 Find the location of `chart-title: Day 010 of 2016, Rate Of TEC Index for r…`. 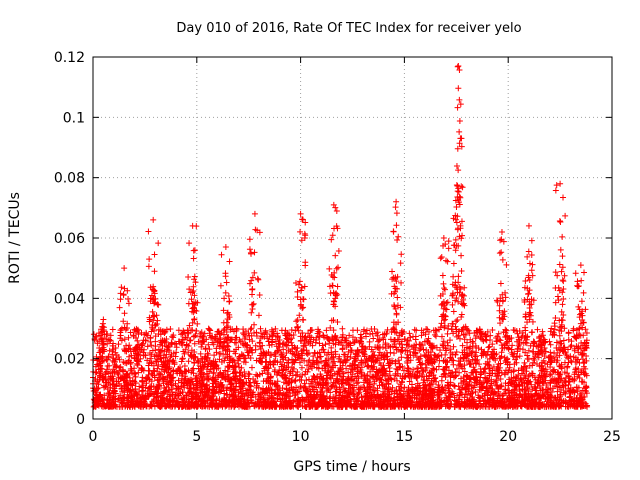

chart-title: Day 010 of 2016, Rate Of TEC Index for r… is located at coordinates (348, 28).